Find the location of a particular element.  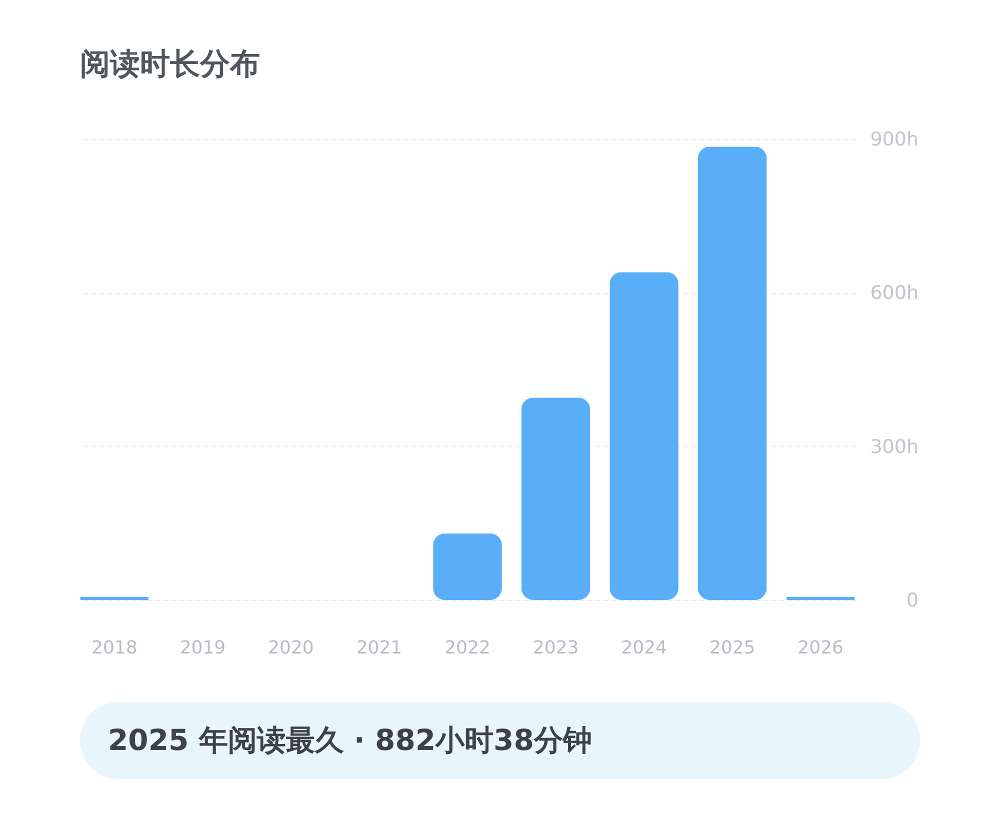

x-tick-label: 2026 is located at coordinates (821, 648).